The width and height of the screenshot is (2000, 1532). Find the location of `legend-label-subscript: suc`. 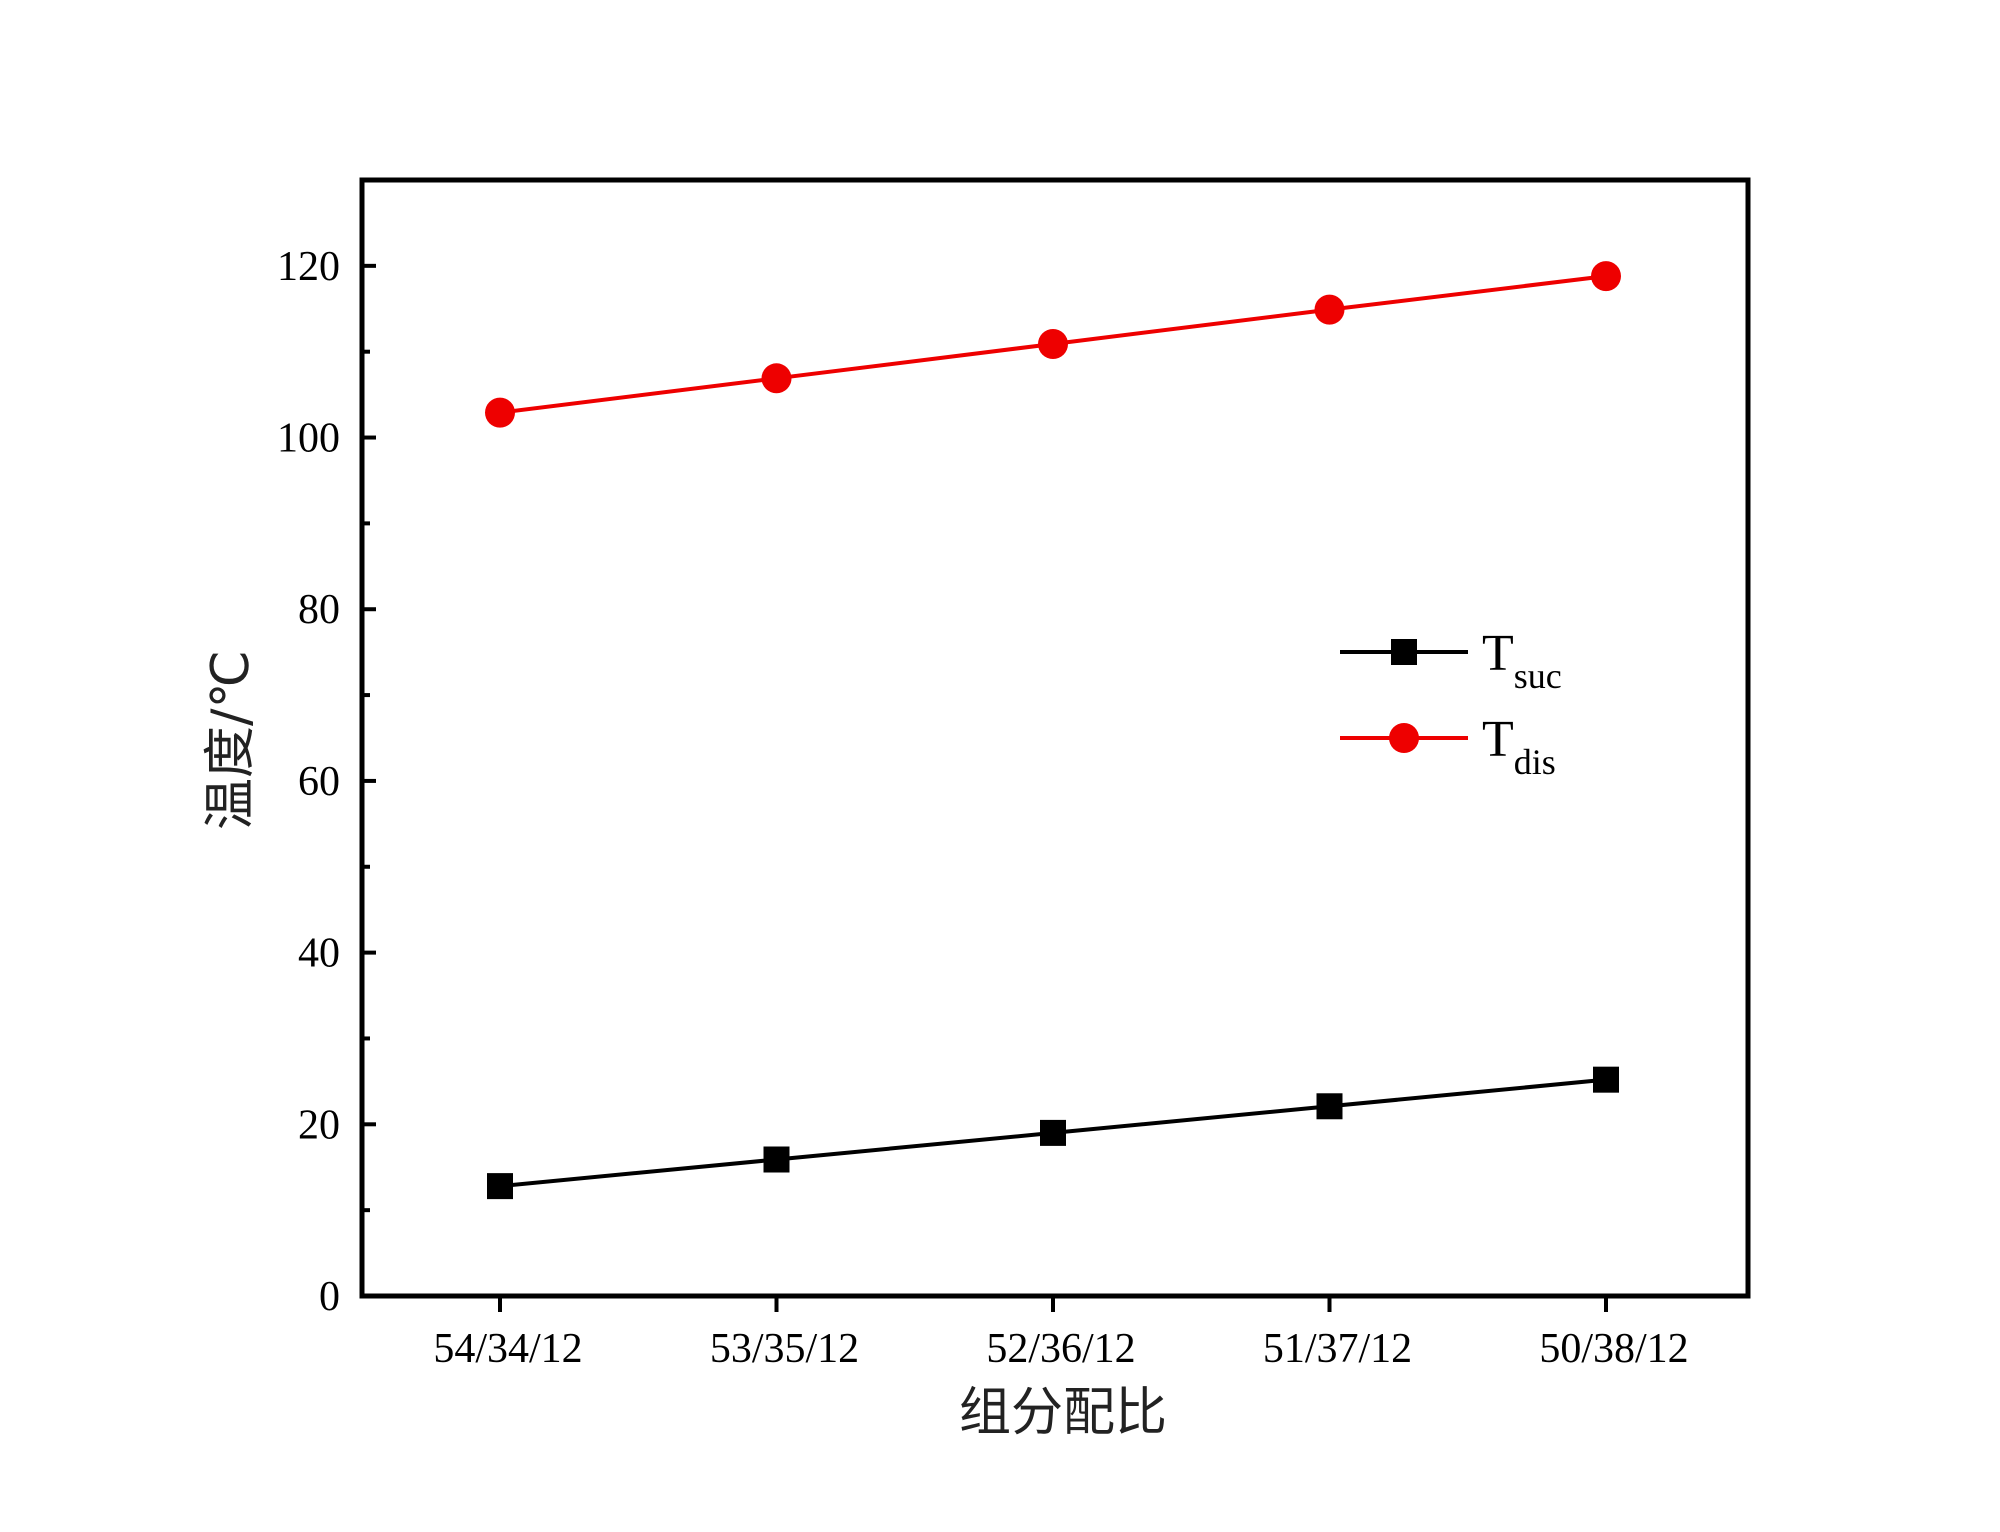

legend-label-subscript: suc is located at coordinates (1538, 676).